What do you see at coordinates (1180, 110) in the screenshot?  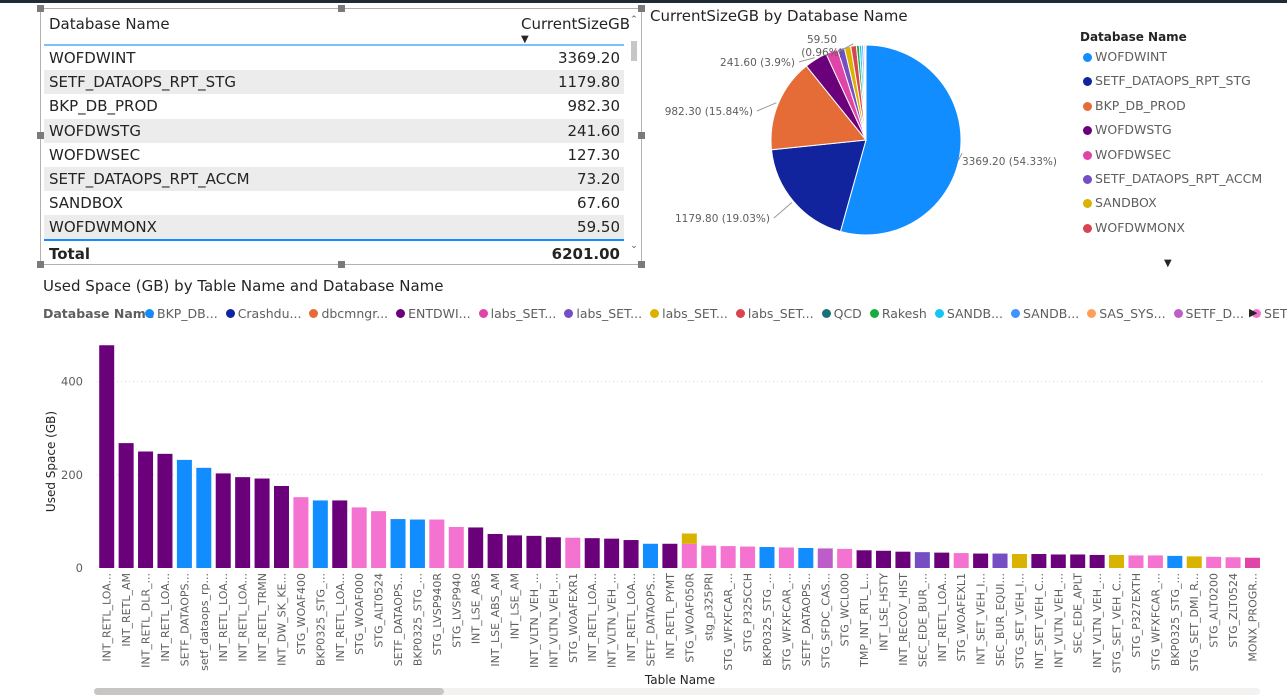 I see `pie-legend-item: BKP_DB_PROD` at bounding box center [1180, 110].